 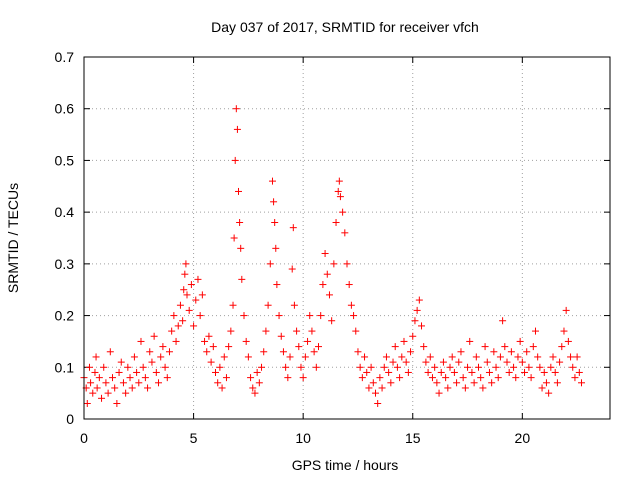 I want to click on y-tick-label: 0.3, so click(x=65, y=264).